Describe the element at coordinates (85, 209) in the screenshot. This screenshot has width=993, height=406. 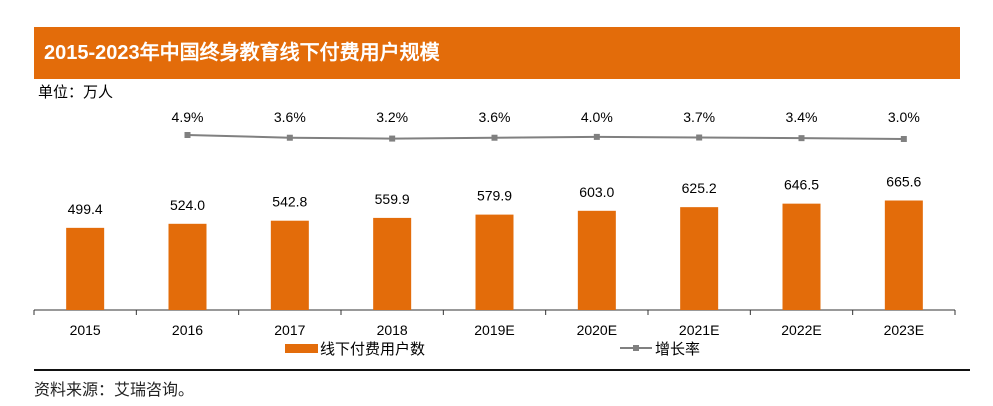
I see `bar-data-label: 499.4` at that location.